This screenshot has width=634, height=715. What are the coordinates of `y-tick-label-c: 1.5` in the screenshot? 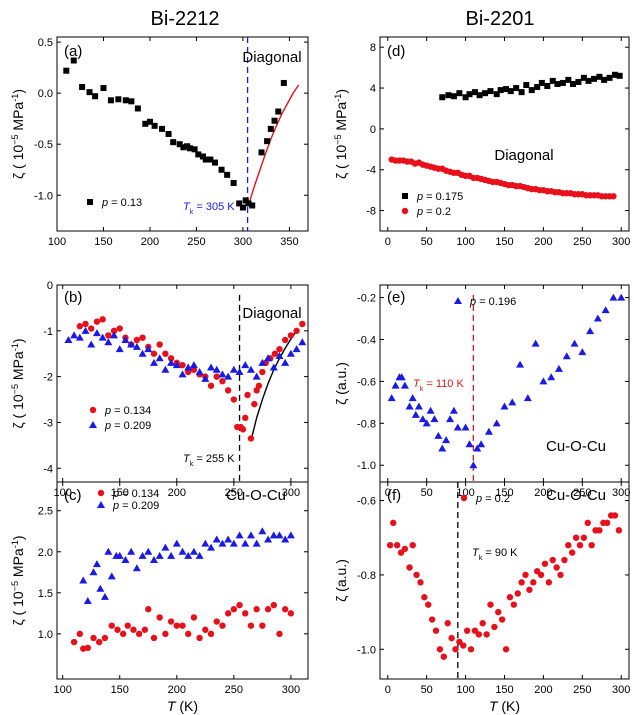 It's located at (45, 594).